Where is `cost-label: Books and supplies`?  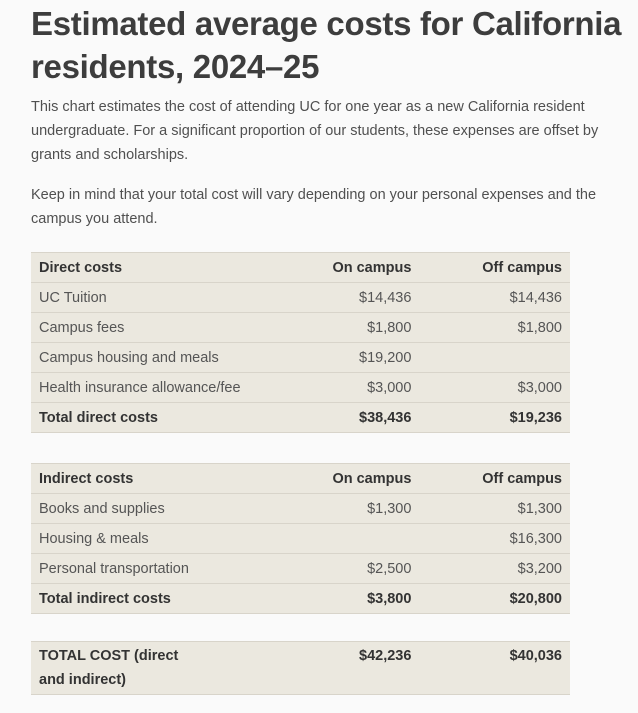 cost-label: Books and supplies is located at coordinates (178, 508).